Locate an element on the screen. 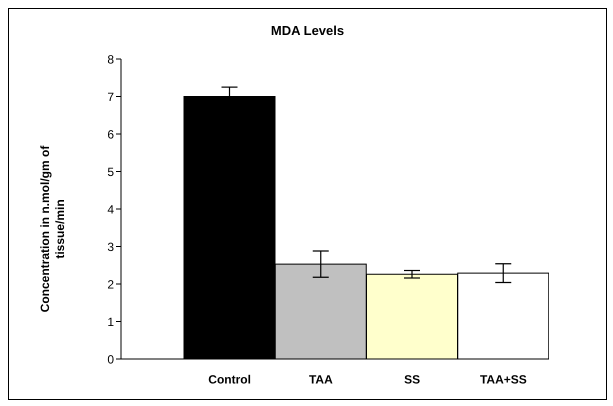  y-tick-label: 0 is located at coordinates (110, 359).